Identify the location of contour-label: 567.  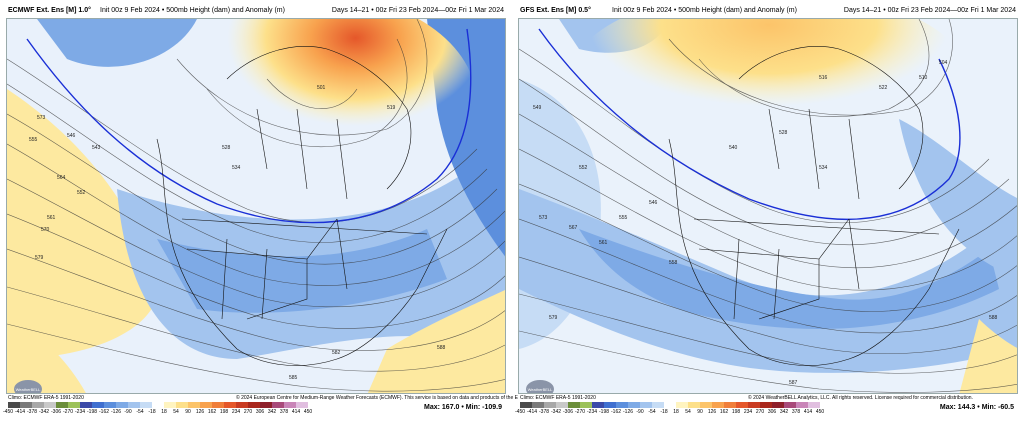
(573, 228).